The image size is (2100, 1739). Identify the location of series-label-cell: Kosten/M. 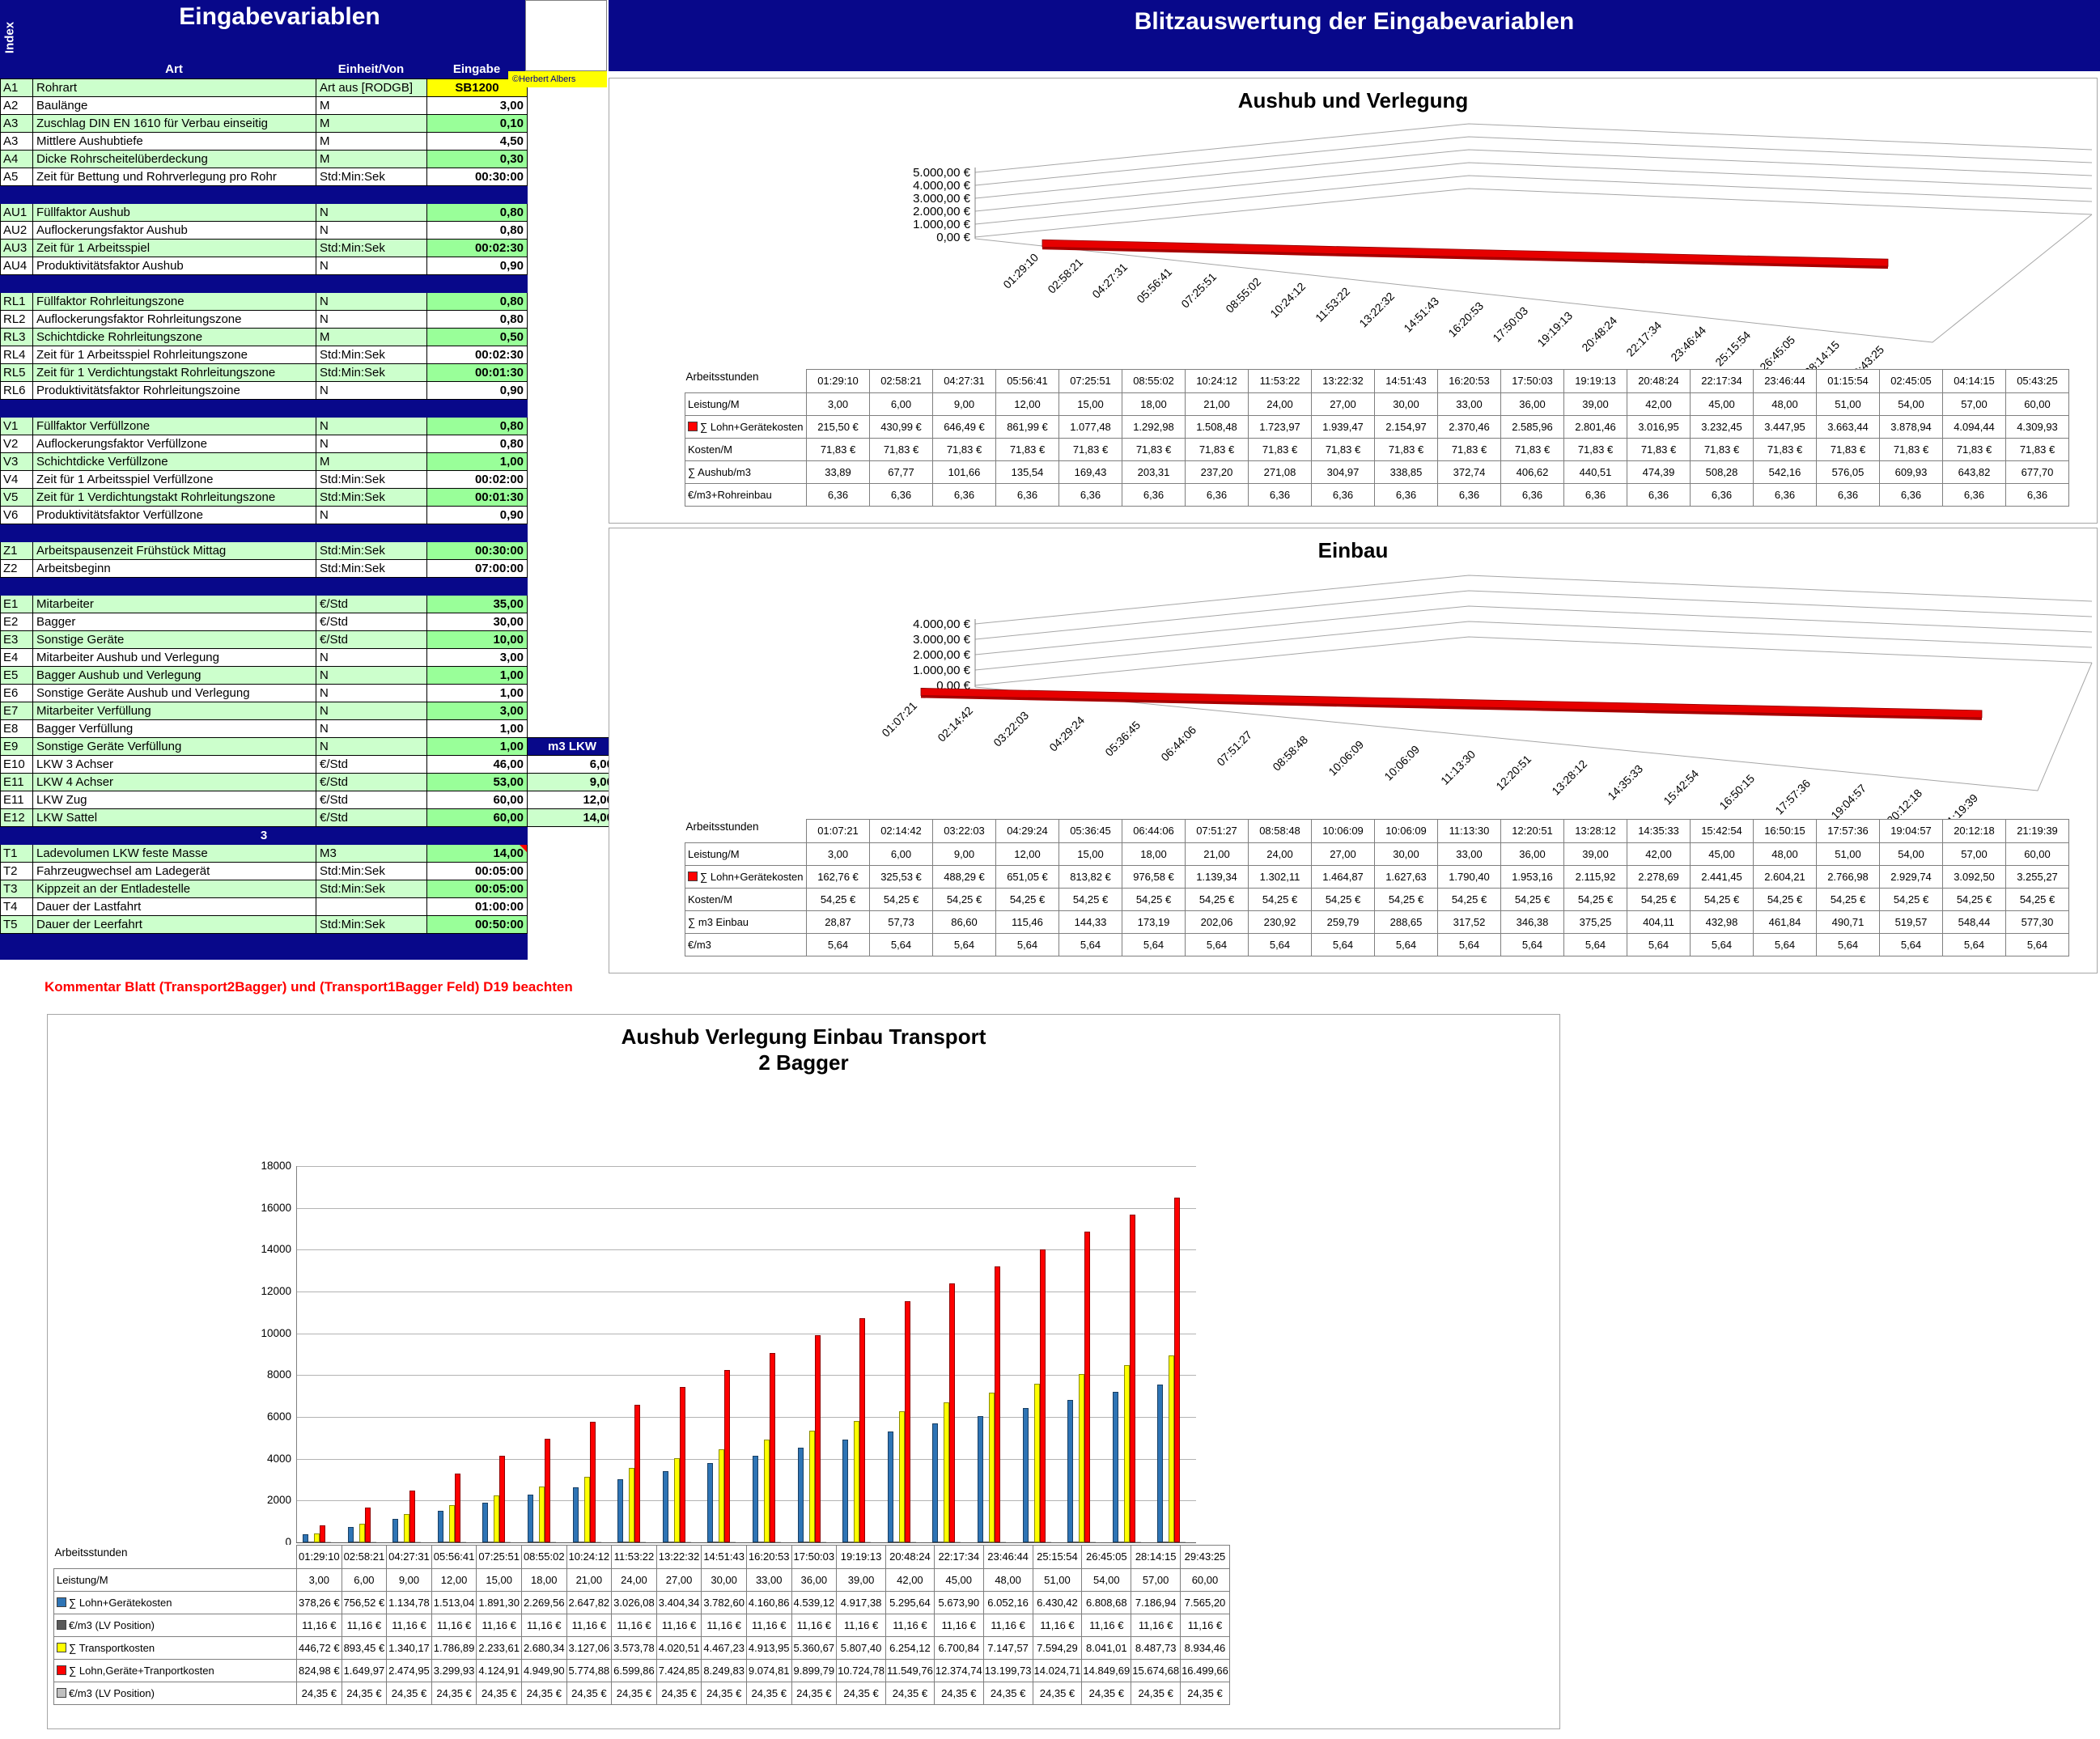
(746, 899).